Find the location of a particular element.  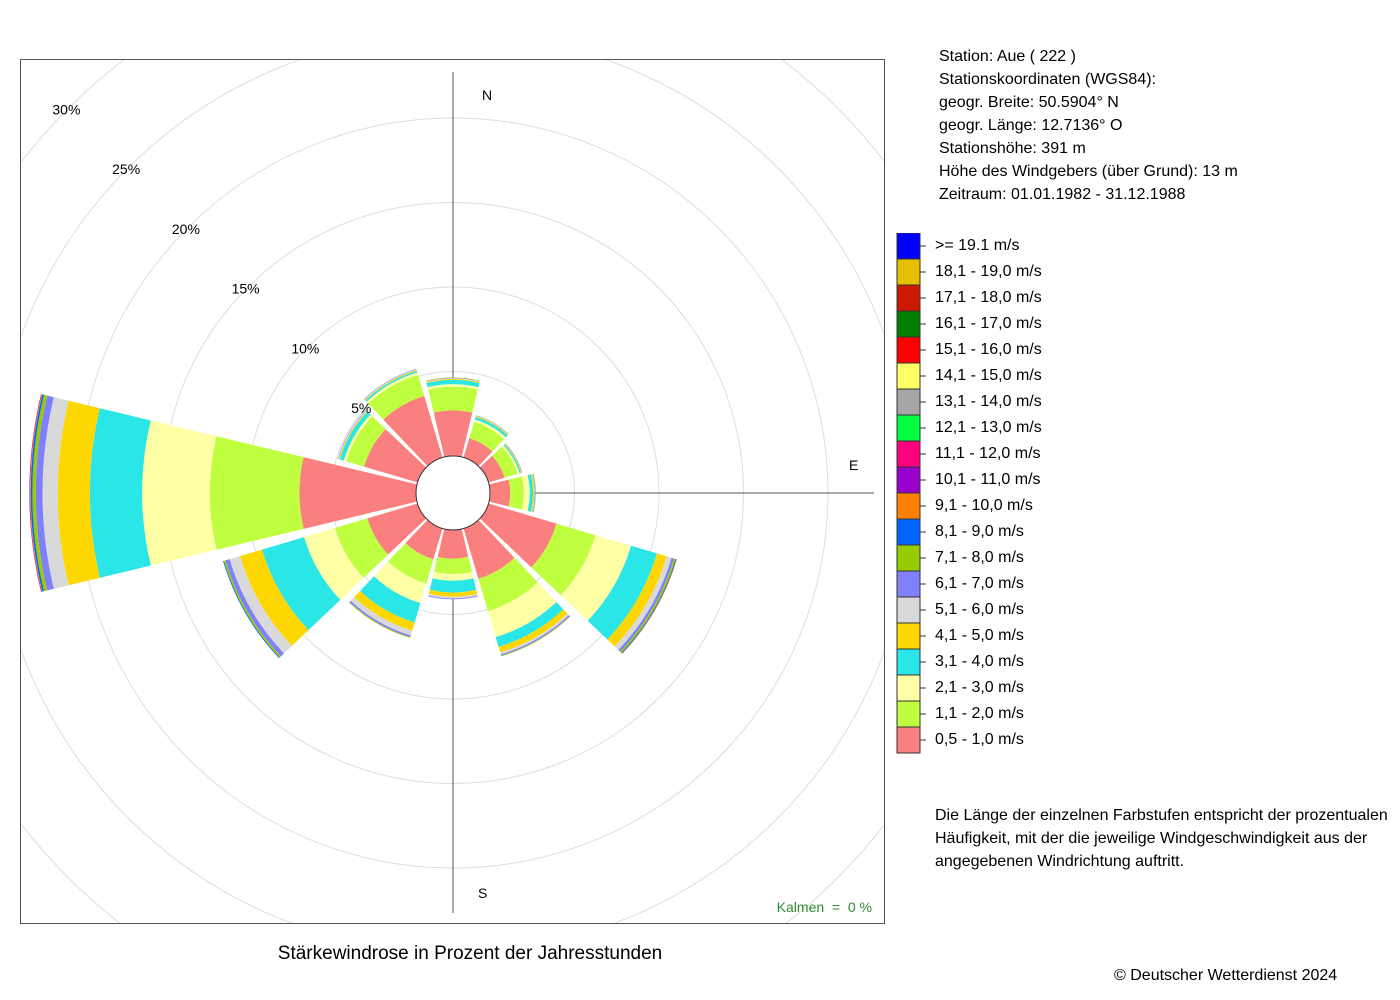

copyright-notice: © Deutscher Wetterdienst 2024 is located at coordinates (1226, 975).